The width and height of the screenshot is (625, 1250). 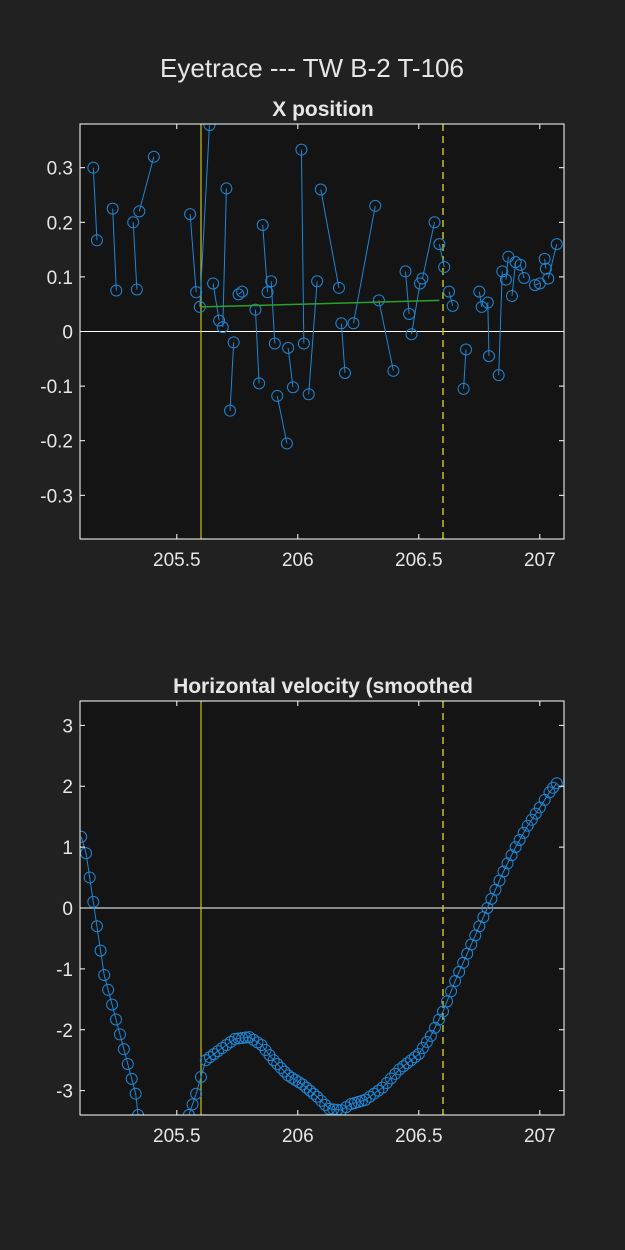 I want to click on vel-xtick-label: 207, so click(x=540, y=1136).